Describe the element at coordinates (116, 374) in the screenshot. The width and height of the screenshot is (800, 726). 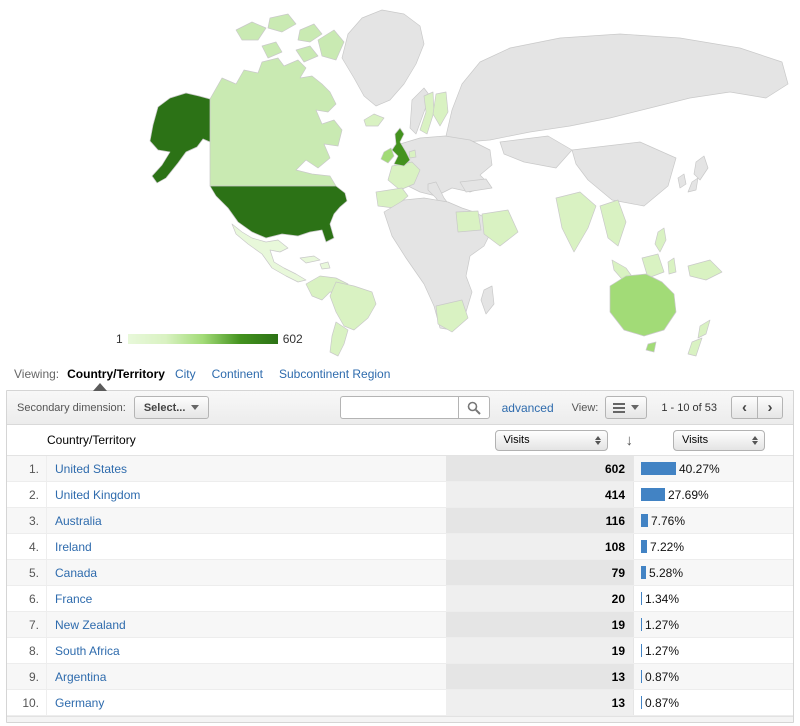
I see `tab-country-territory: Country/Territory` at that location.